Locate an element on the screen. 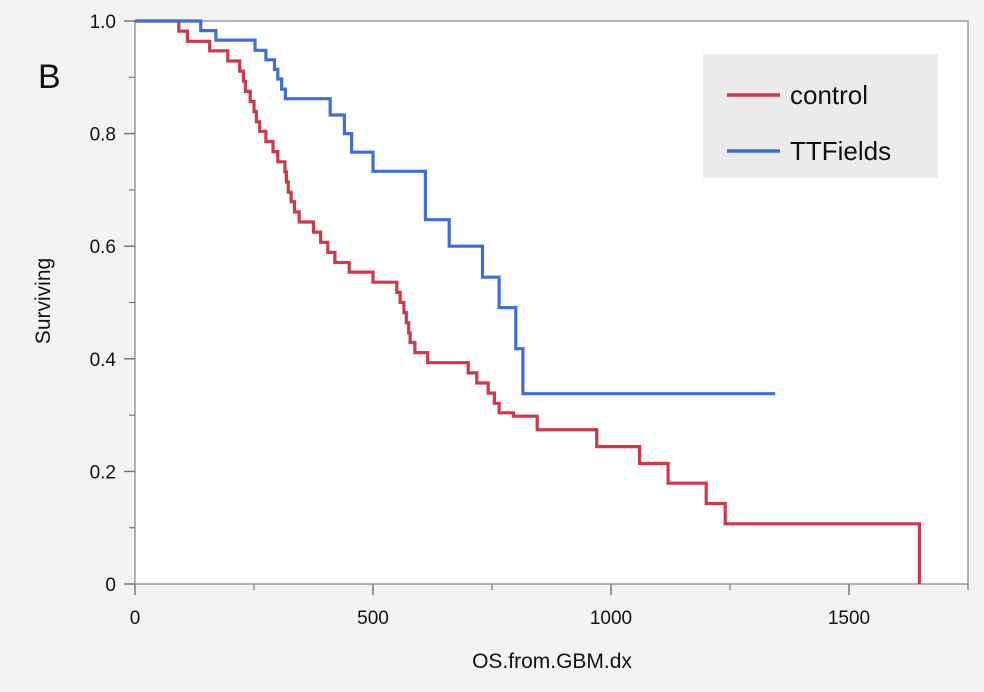  legend-label-ttfields: TTFields is located at coordinates (840, 151).